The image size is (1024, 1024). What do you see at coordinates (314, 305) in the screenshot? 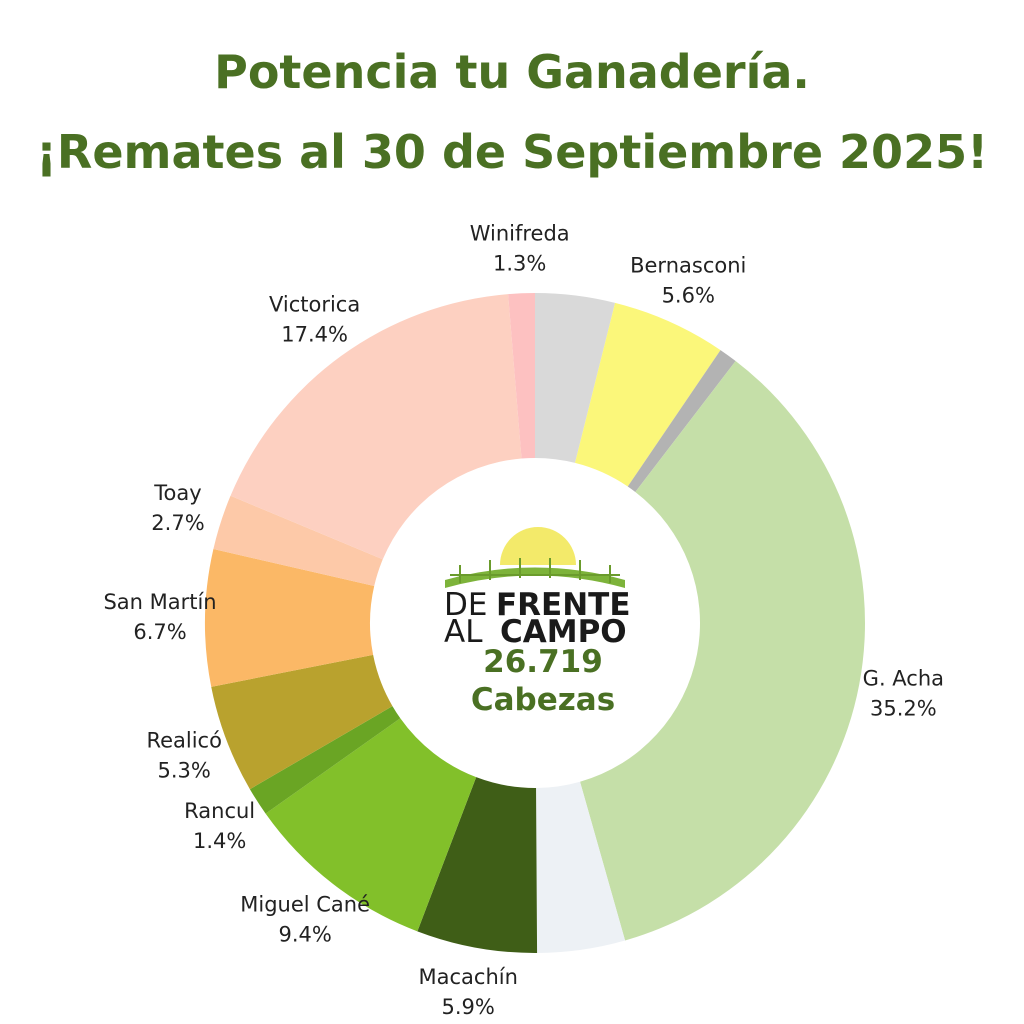
I see `slice-label: Victorica` at bounding box center [314, 305].